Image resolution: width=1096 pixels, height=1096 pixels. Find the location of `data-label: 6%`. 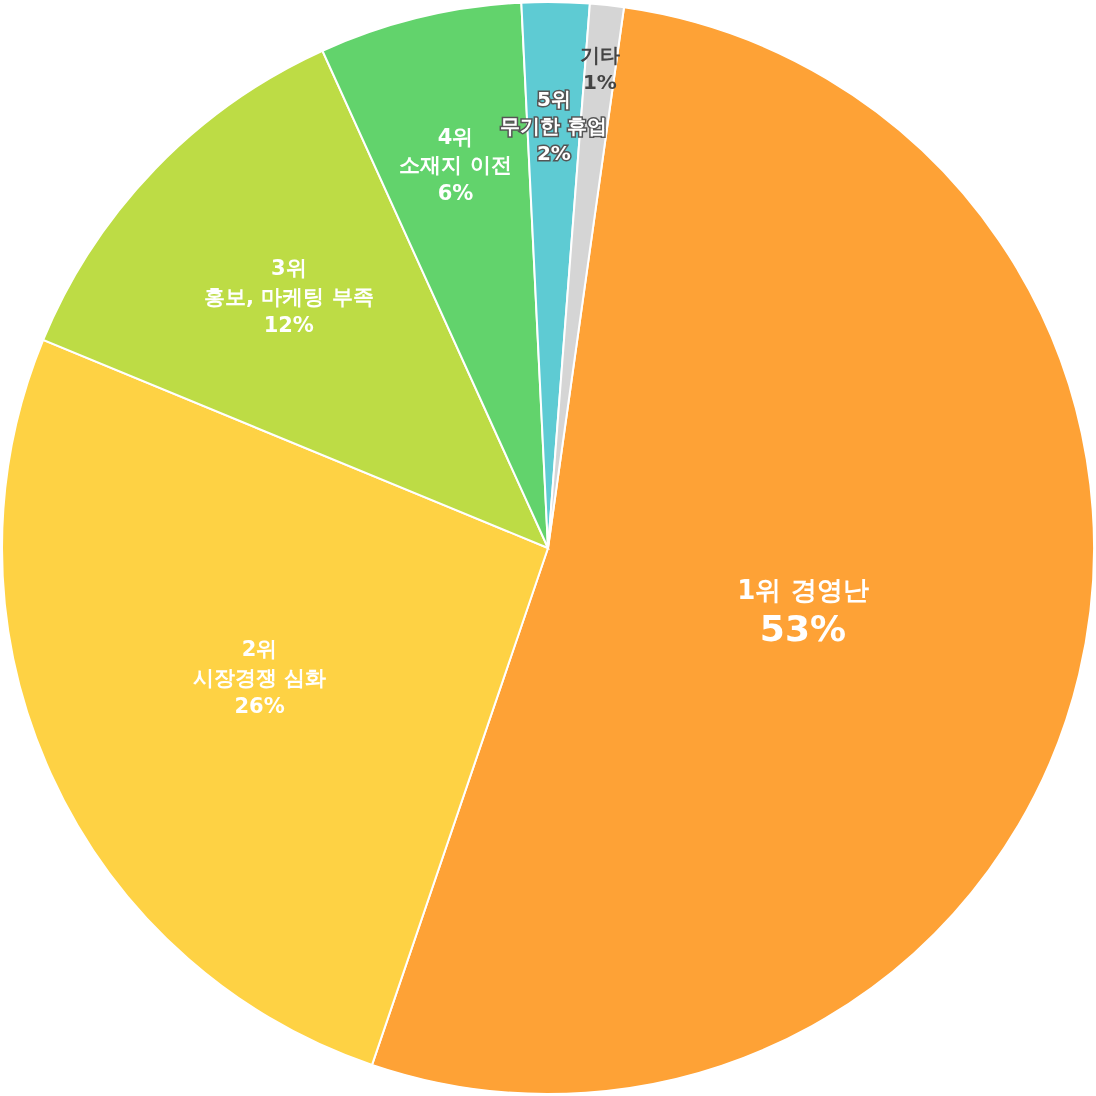

data-label: 6% is located at coordinates (455, 193).